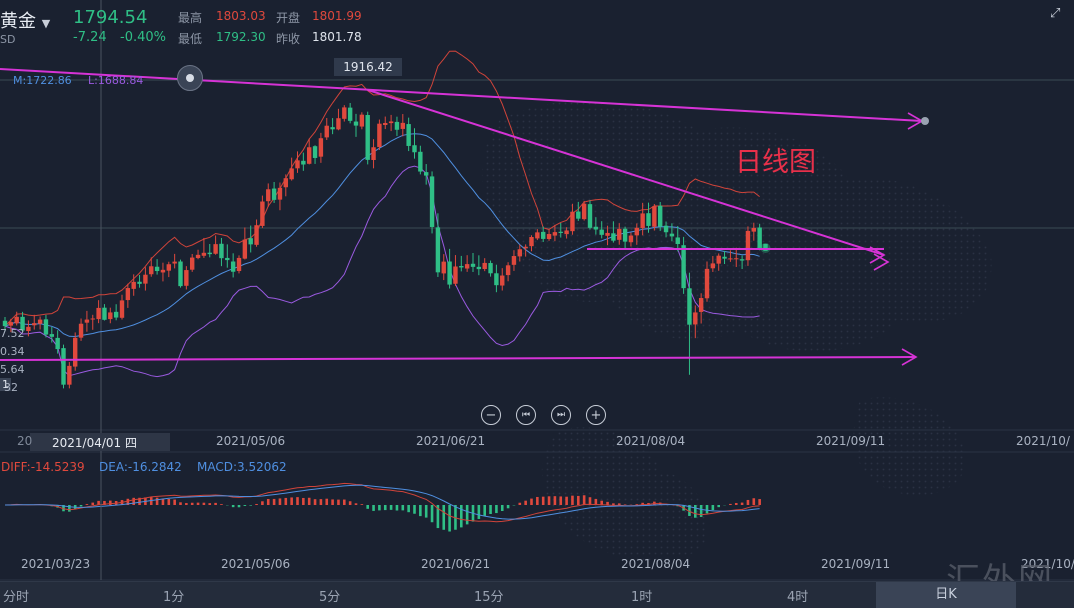 The width and height of the screenshot is (1074, 608). What do you see at coordinates (526, 415) in the screenshot?
I see `step-back-icon: ⏮` at bounding box center [526, 415].